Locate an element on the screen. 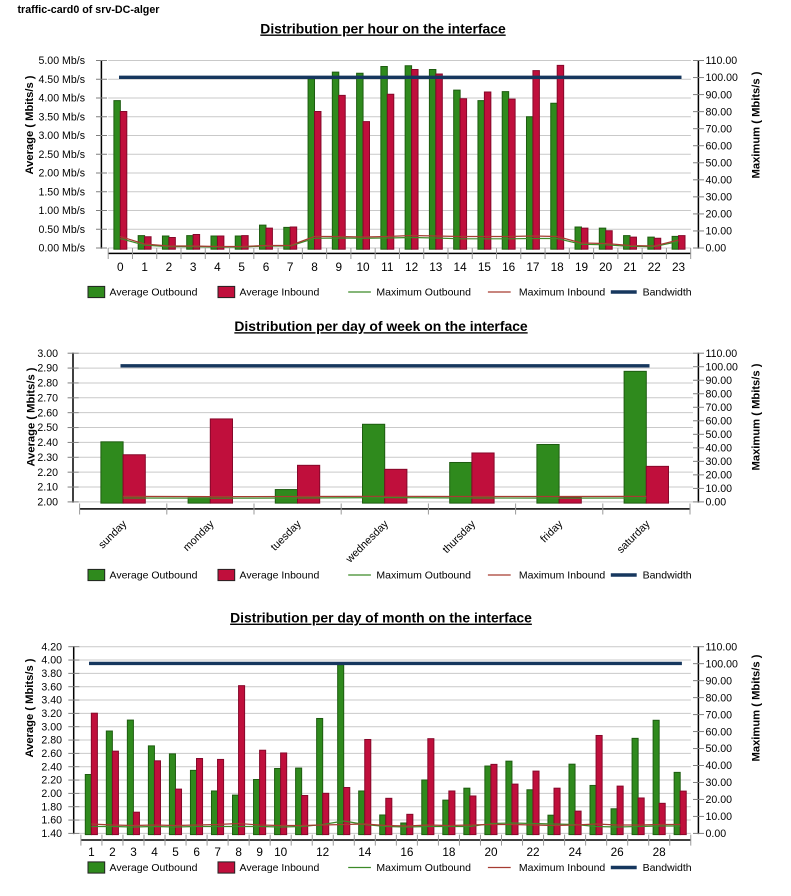  svg-text: 3.40 is located at coordinates (51, 701).